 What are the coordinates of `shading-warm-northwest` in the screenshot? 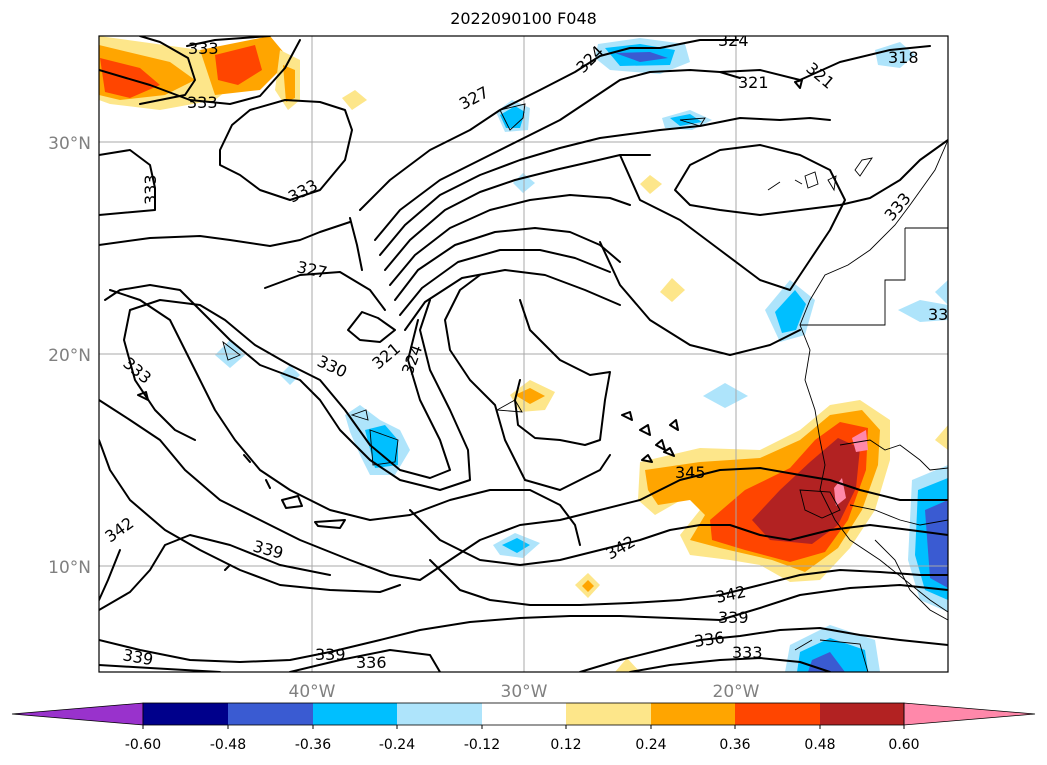 It's located at (233, 73).